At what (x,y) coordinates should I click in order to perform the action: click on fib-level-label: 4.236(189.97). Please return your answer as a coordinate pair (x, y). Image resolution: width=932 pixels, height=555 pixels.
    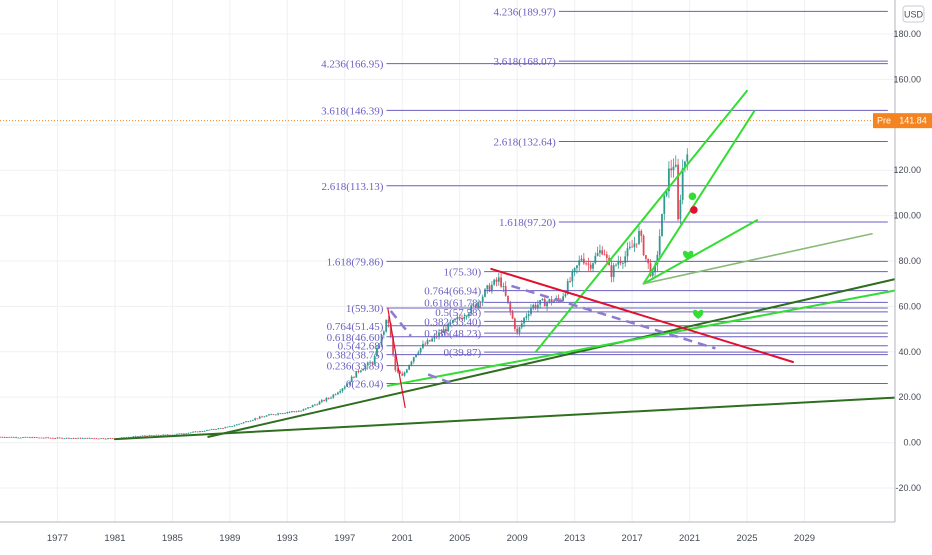
    Looking at the image, I should click on (525, 12).